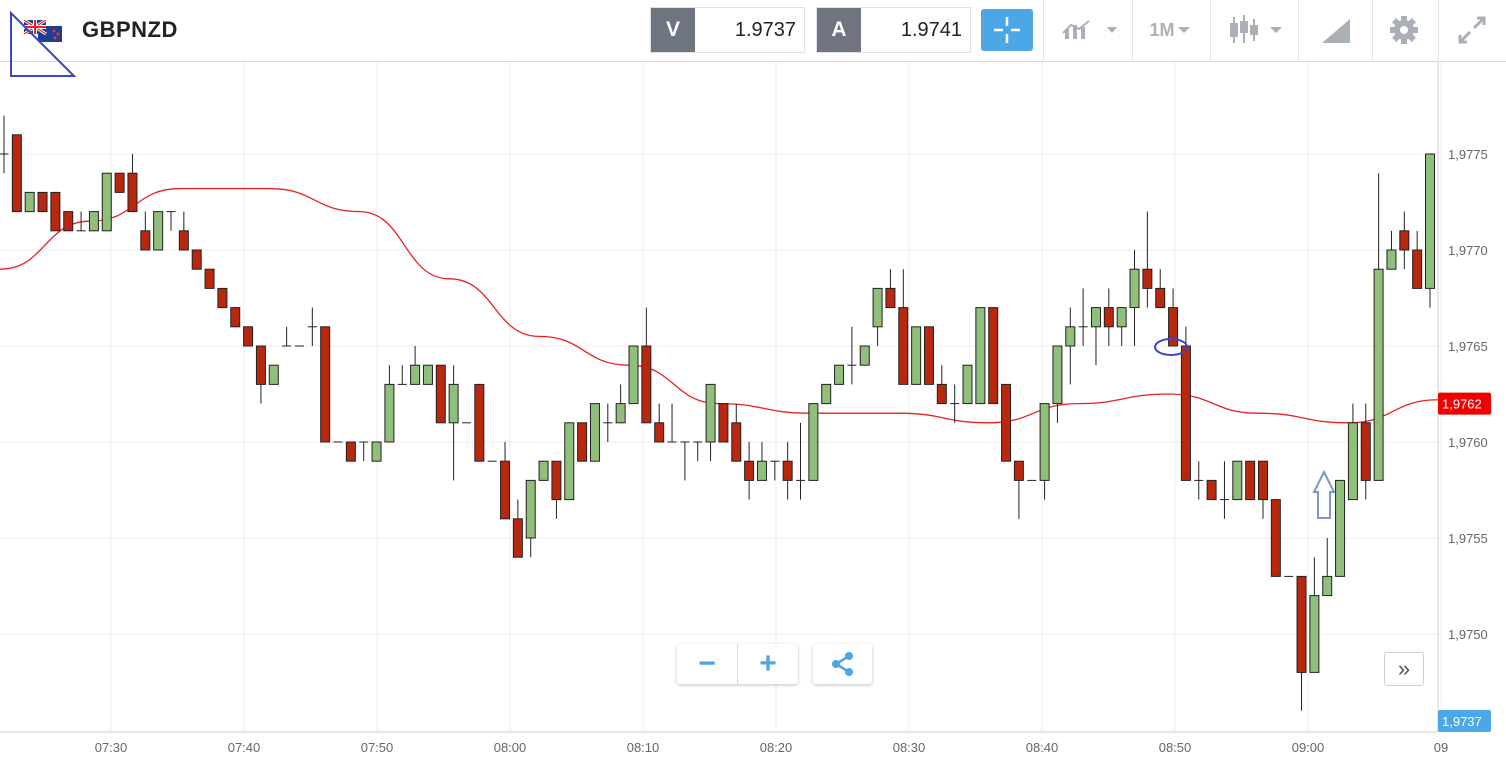 Image resolution: width=1506 pixels, height=772 pixels. What do you see at coordinates (244, 747) in the screenshot?
I see `time-tick-label: 07:40` at bounding box center [244, 747].